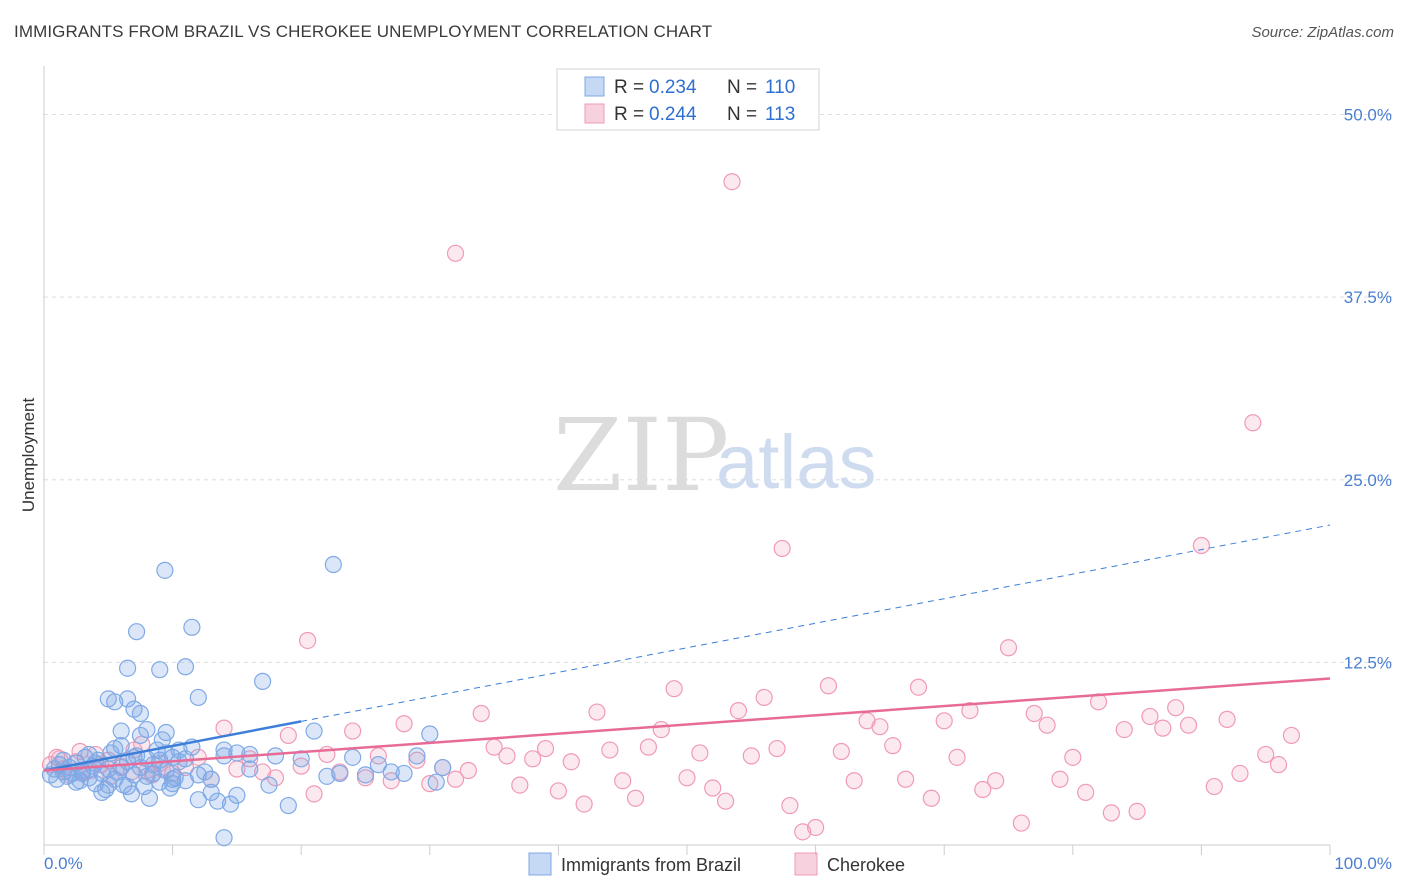  I want to click on legend-swatch-brazil, so click(594, 86).